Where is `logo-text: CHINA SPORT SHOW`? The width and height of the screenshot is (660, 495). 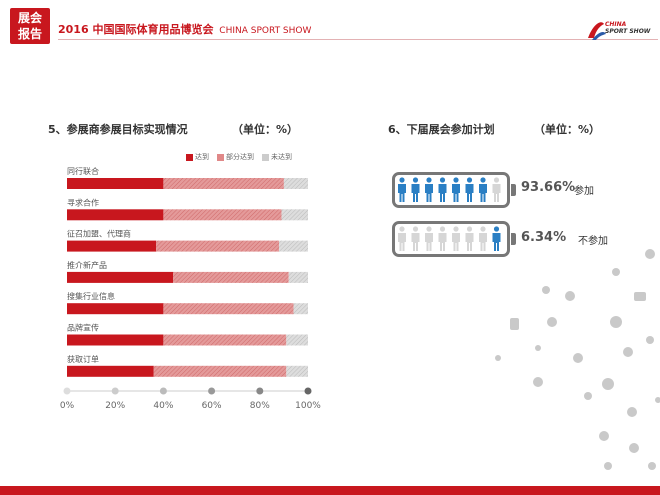 logo-text: CHINA SPORT SHOW is located at coordinates (627, 28).